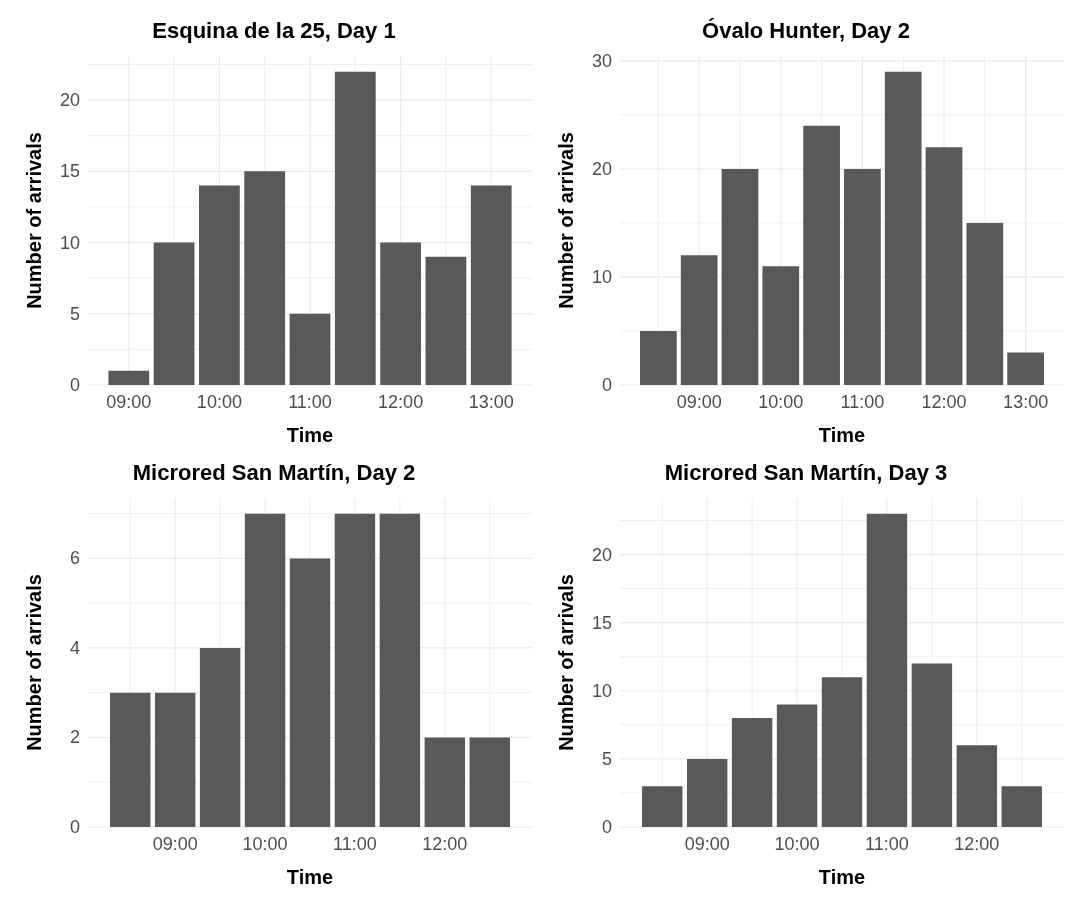 Image resolution: width=1080 pixels, height=899 pixels. Describe the element at coordinates (806, 472) in the screenshot. I see `chart-title: Microred San Martín, Day 3` at that location.